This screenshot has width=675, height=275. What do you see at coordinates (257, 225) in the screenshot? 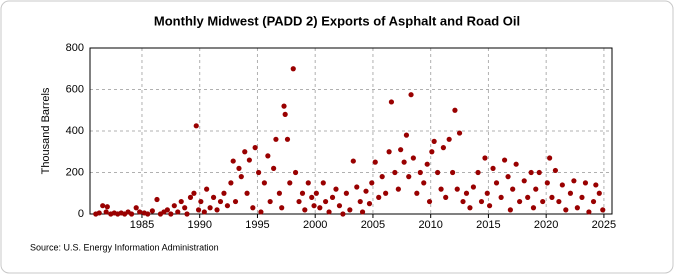
I see `x-tick-label: 1995` at bounding box center [257, 225].